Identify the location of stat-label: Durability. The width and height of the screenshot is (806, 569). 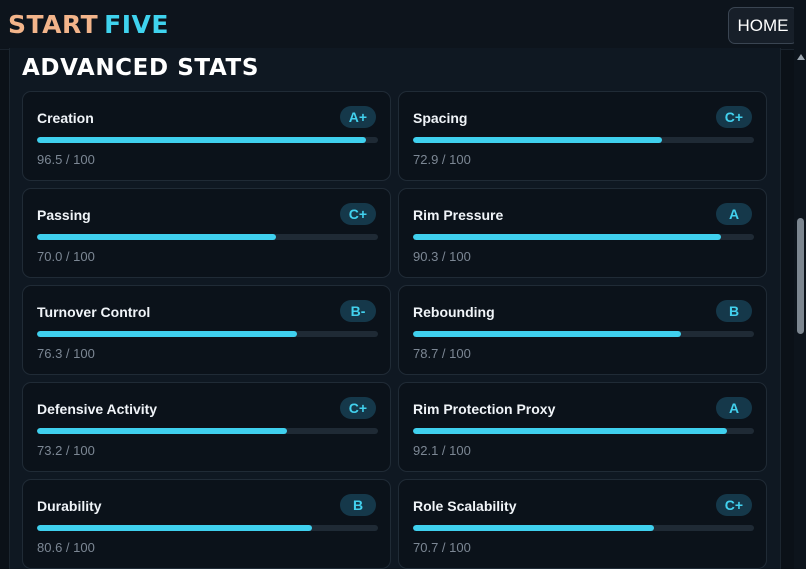
(69, 506).